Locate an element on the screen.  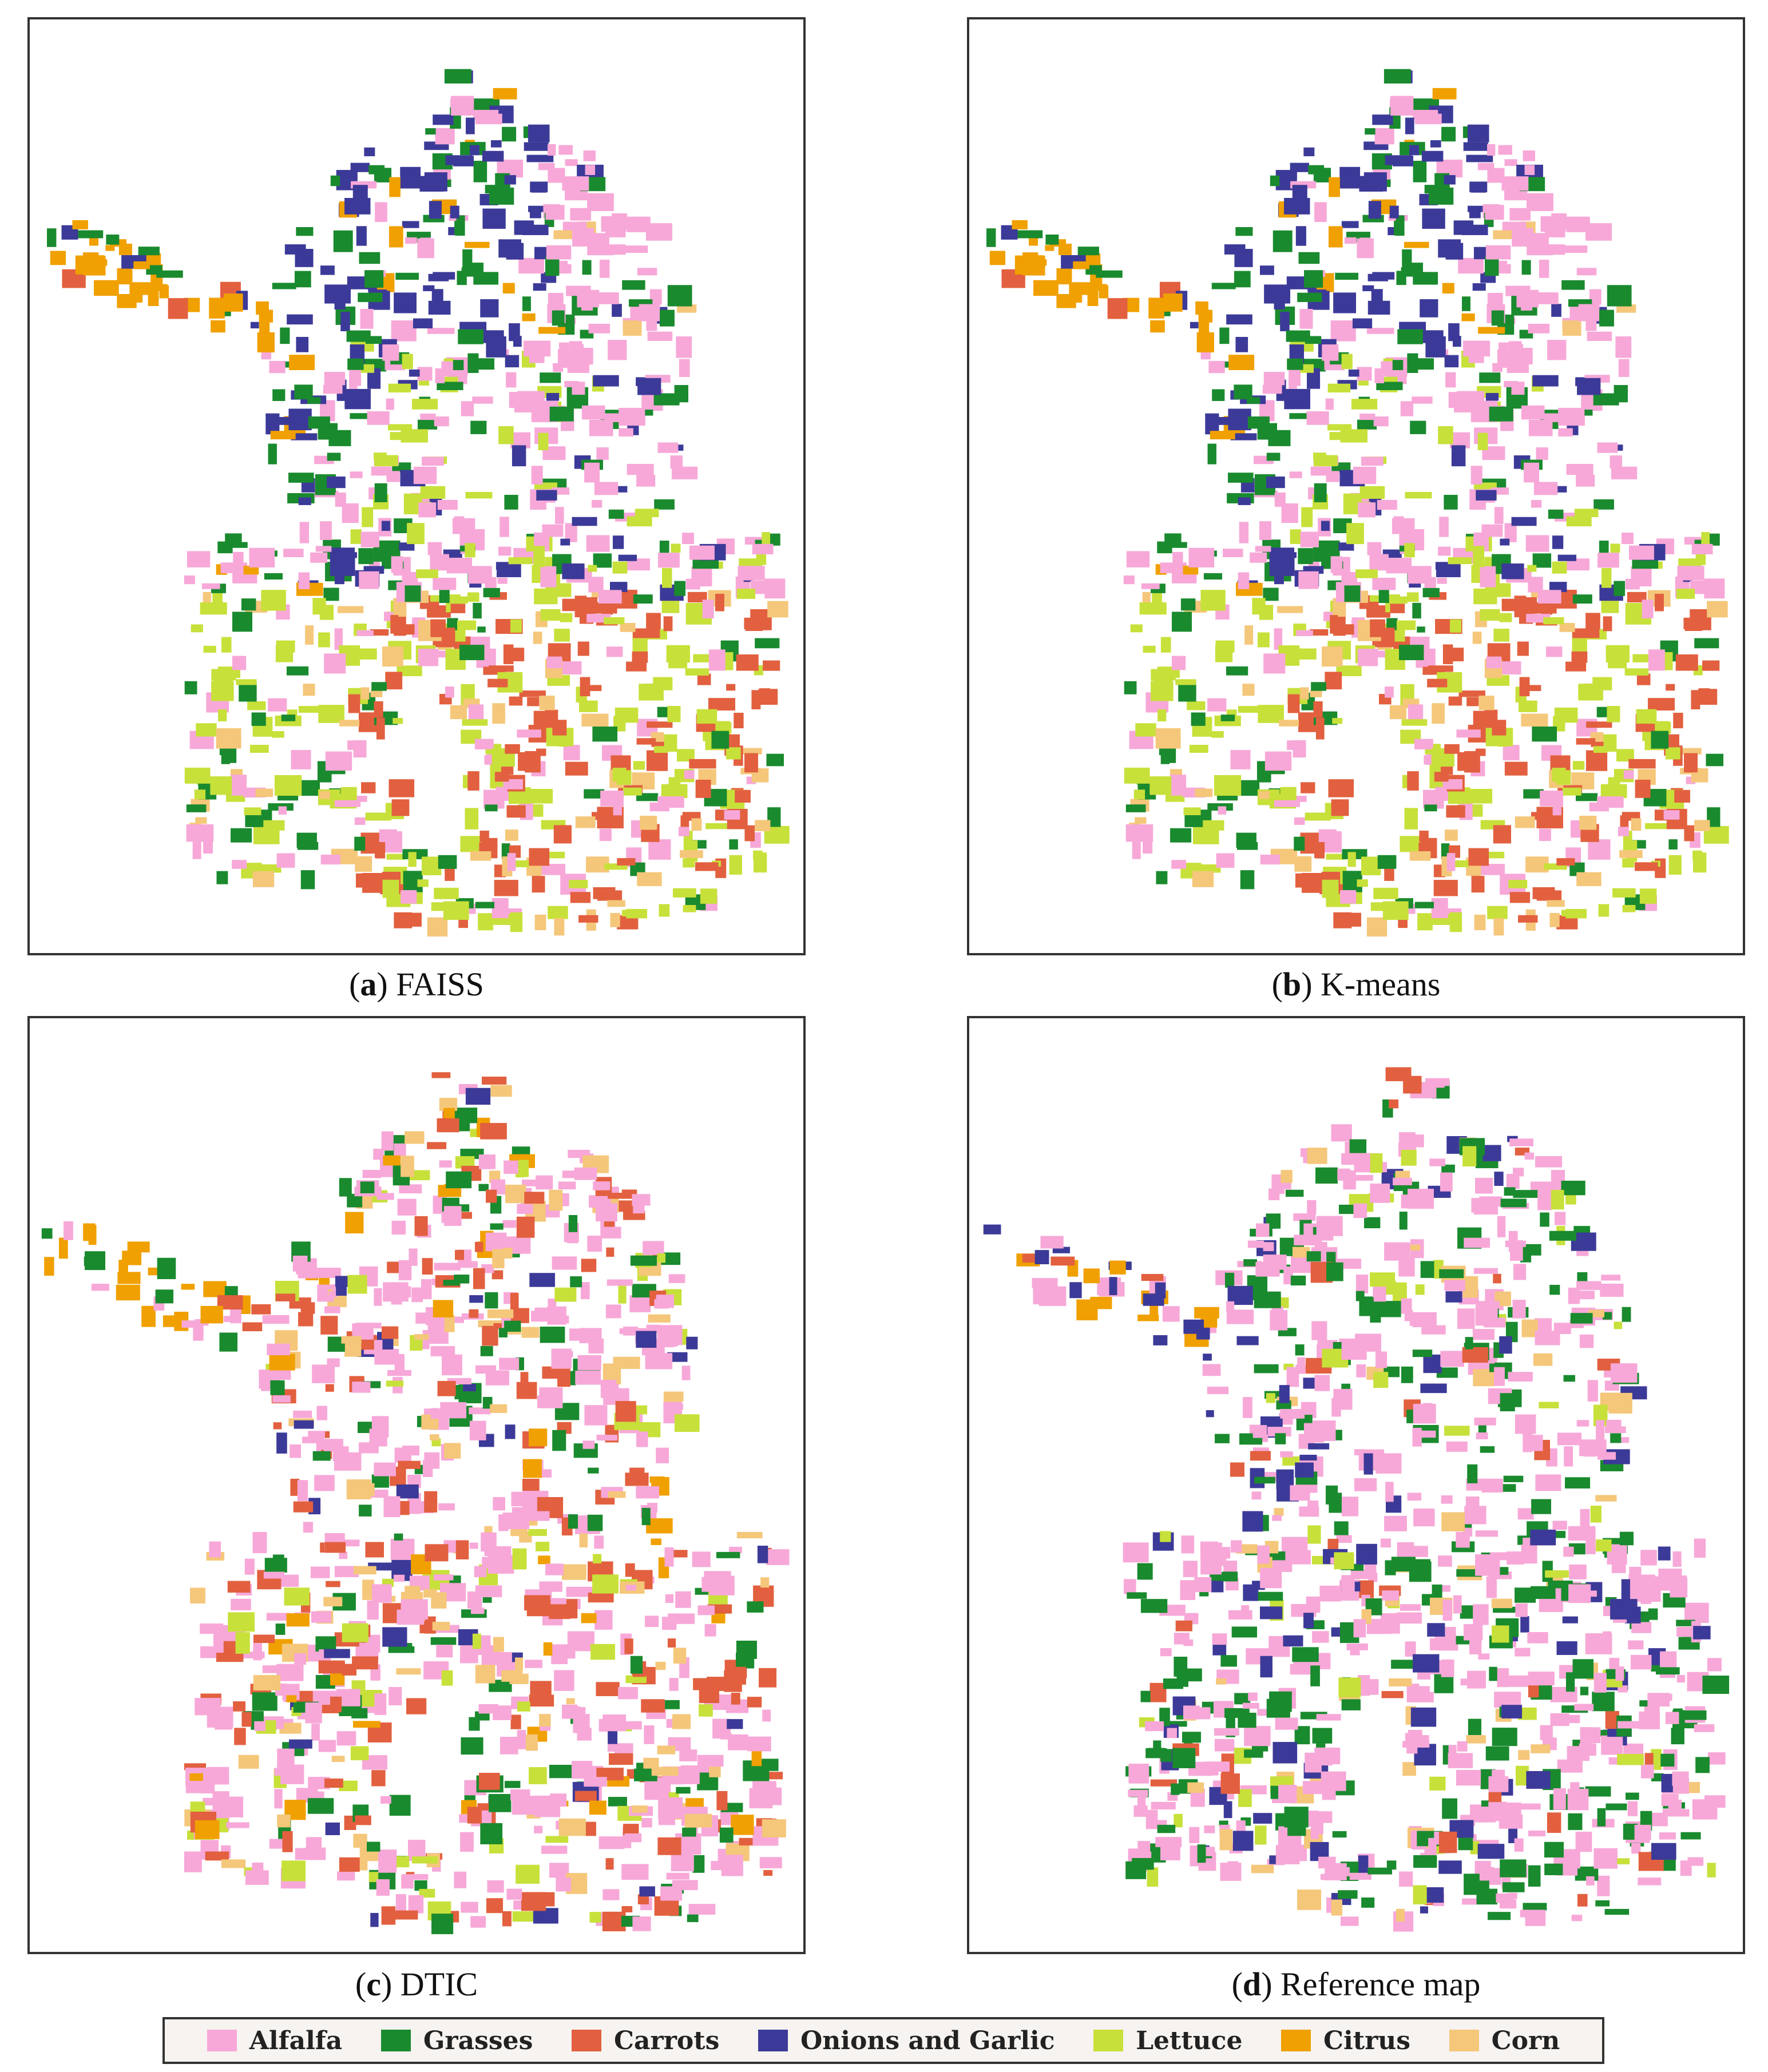
legend-item-onions-and-garlic: Onions and Garlic is located at coordinates (906, 2040).